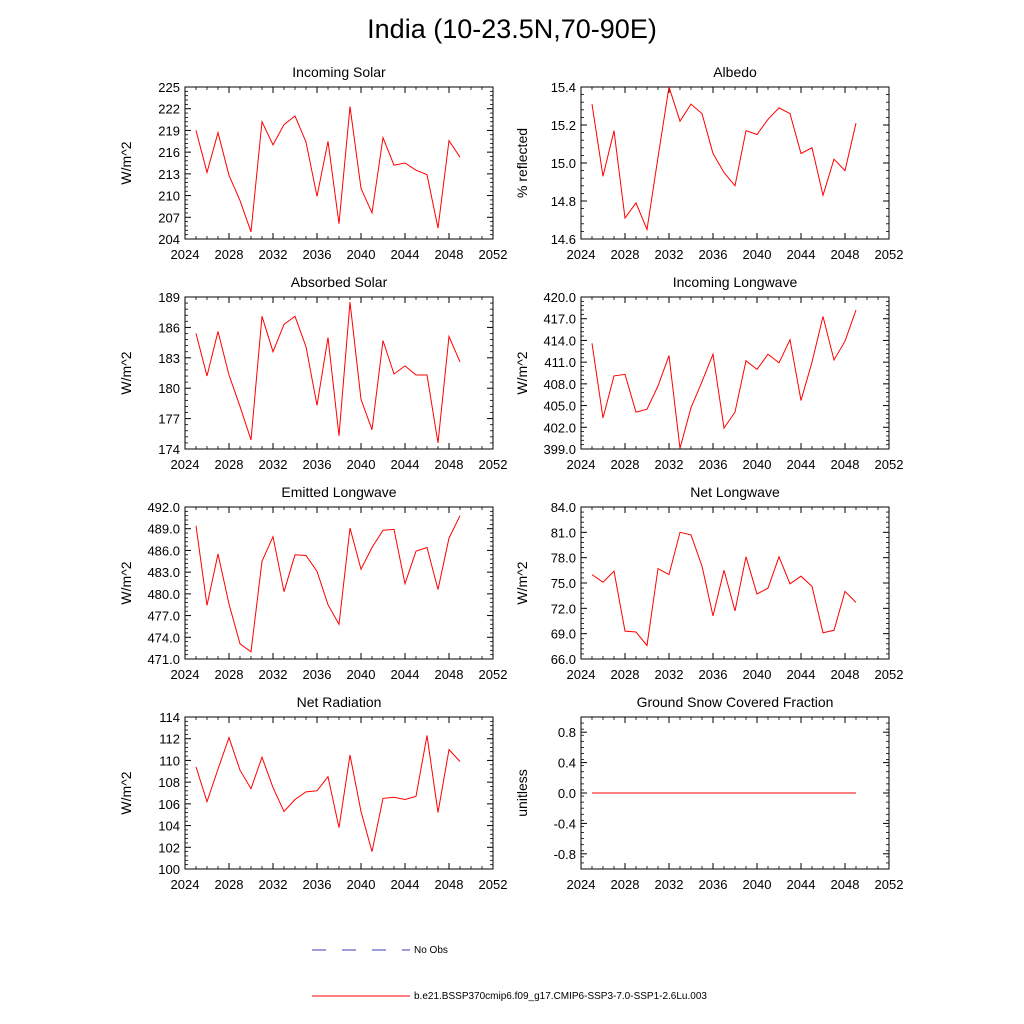 This screenshot has height=1024, width=1024. Describe the element at coordinates (735, 492) in the screenshot. I see `panel-title: Net Longwave` at that location.